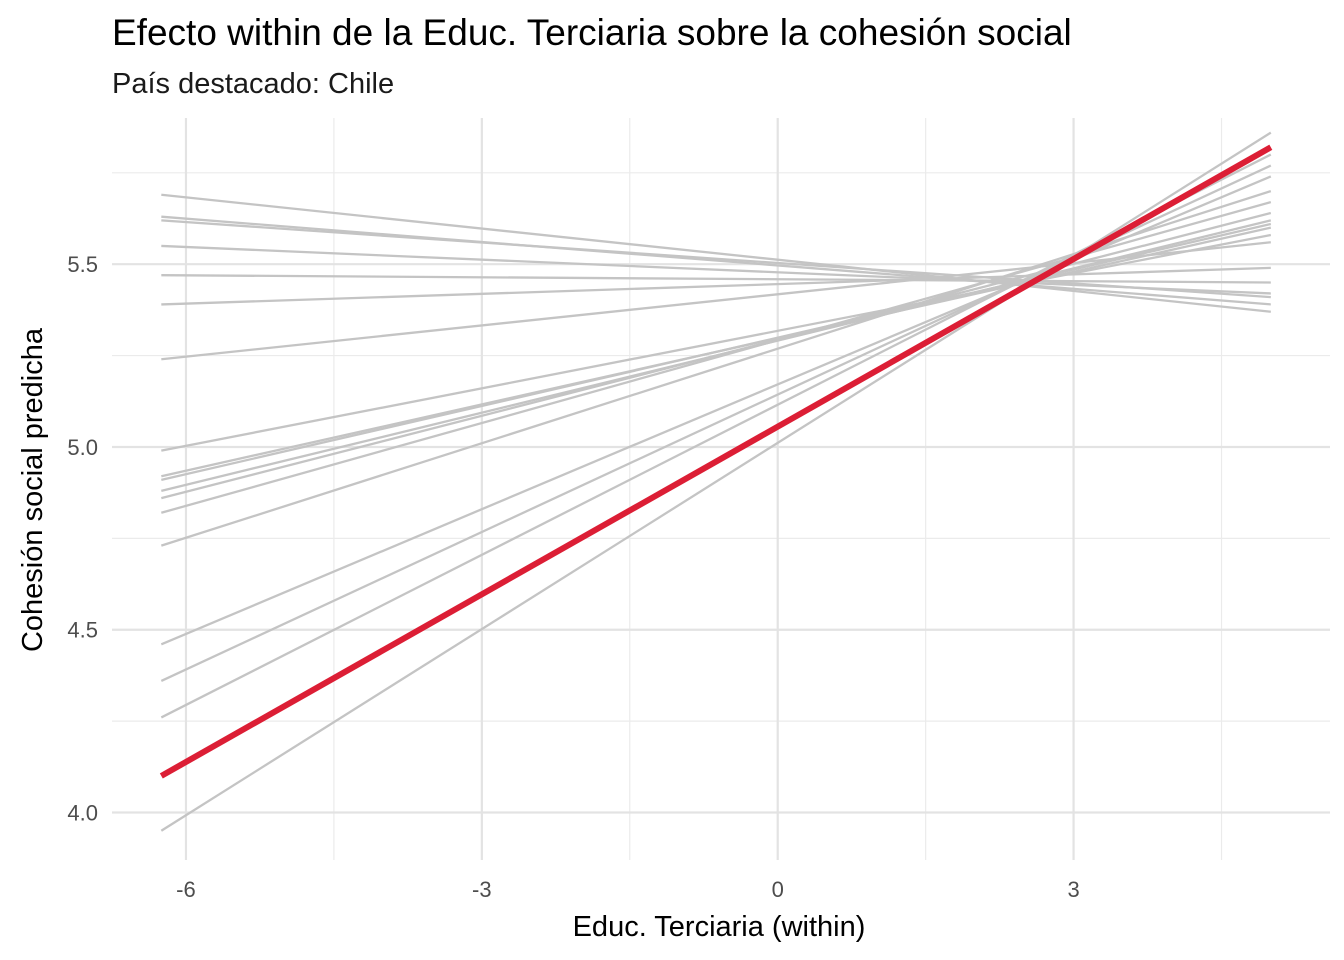 This screenshot has width=1344, height=960. What do you see at coordinates (186, 889) in the screenshot?
I see `x-tick-label: -6` at bounding box center [186, 889].